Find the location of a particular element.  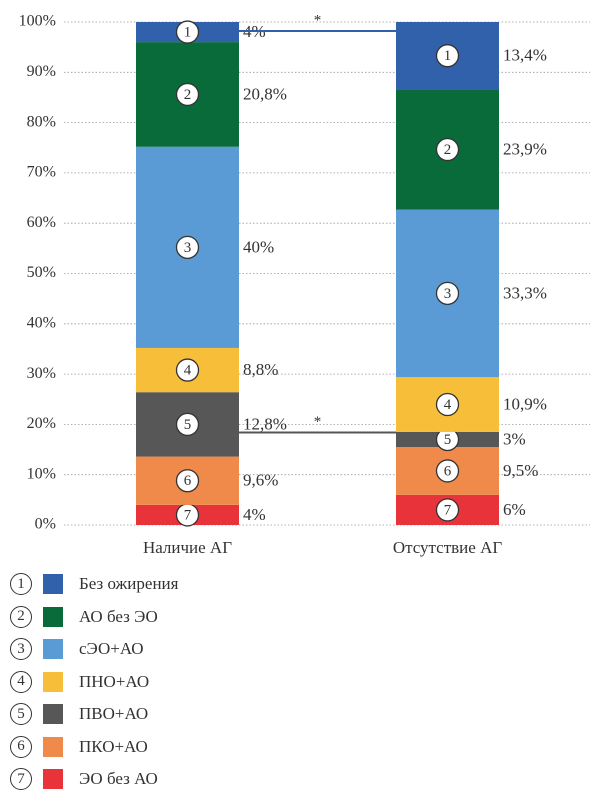

legend-item: 3 сЭО+АО is located at coordinates (94, 649).